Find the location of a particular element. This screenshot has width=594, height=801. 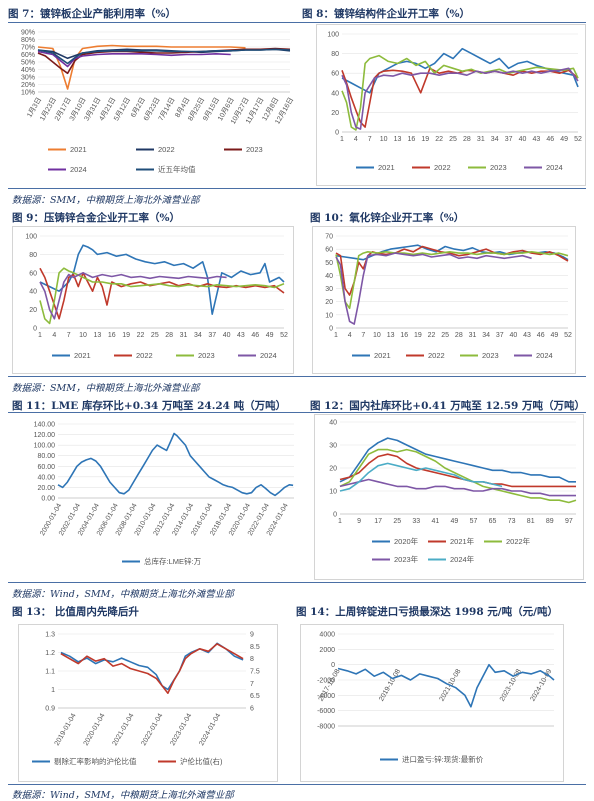

x-tick-label: 81 is located at coordinates (531, 521).